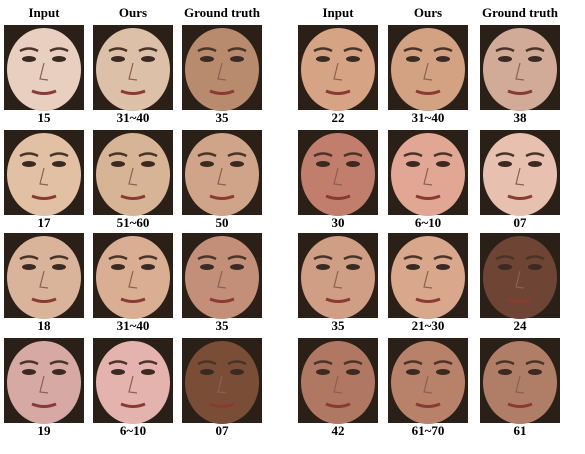  Describe the element at coordinates (520, 430) in the screenshot. I see `age-label: 61` at that location.